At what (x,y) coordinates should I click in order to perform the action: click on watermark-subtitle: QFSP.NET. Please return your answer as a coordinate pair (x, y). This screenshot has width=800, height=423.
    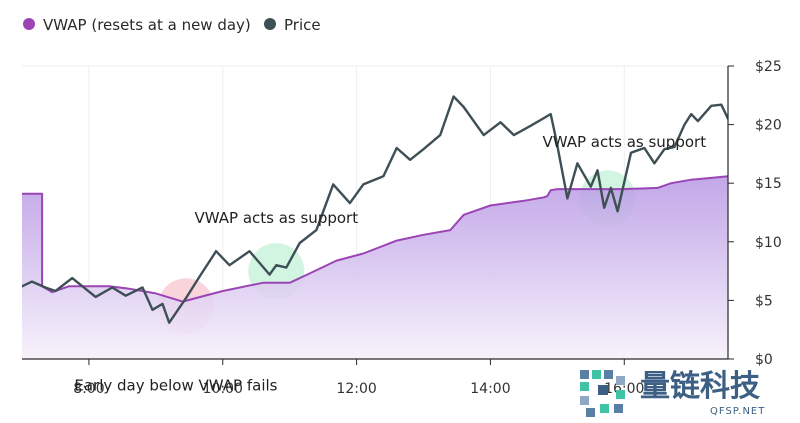
    Looking at the image, I should click on (737, 411).